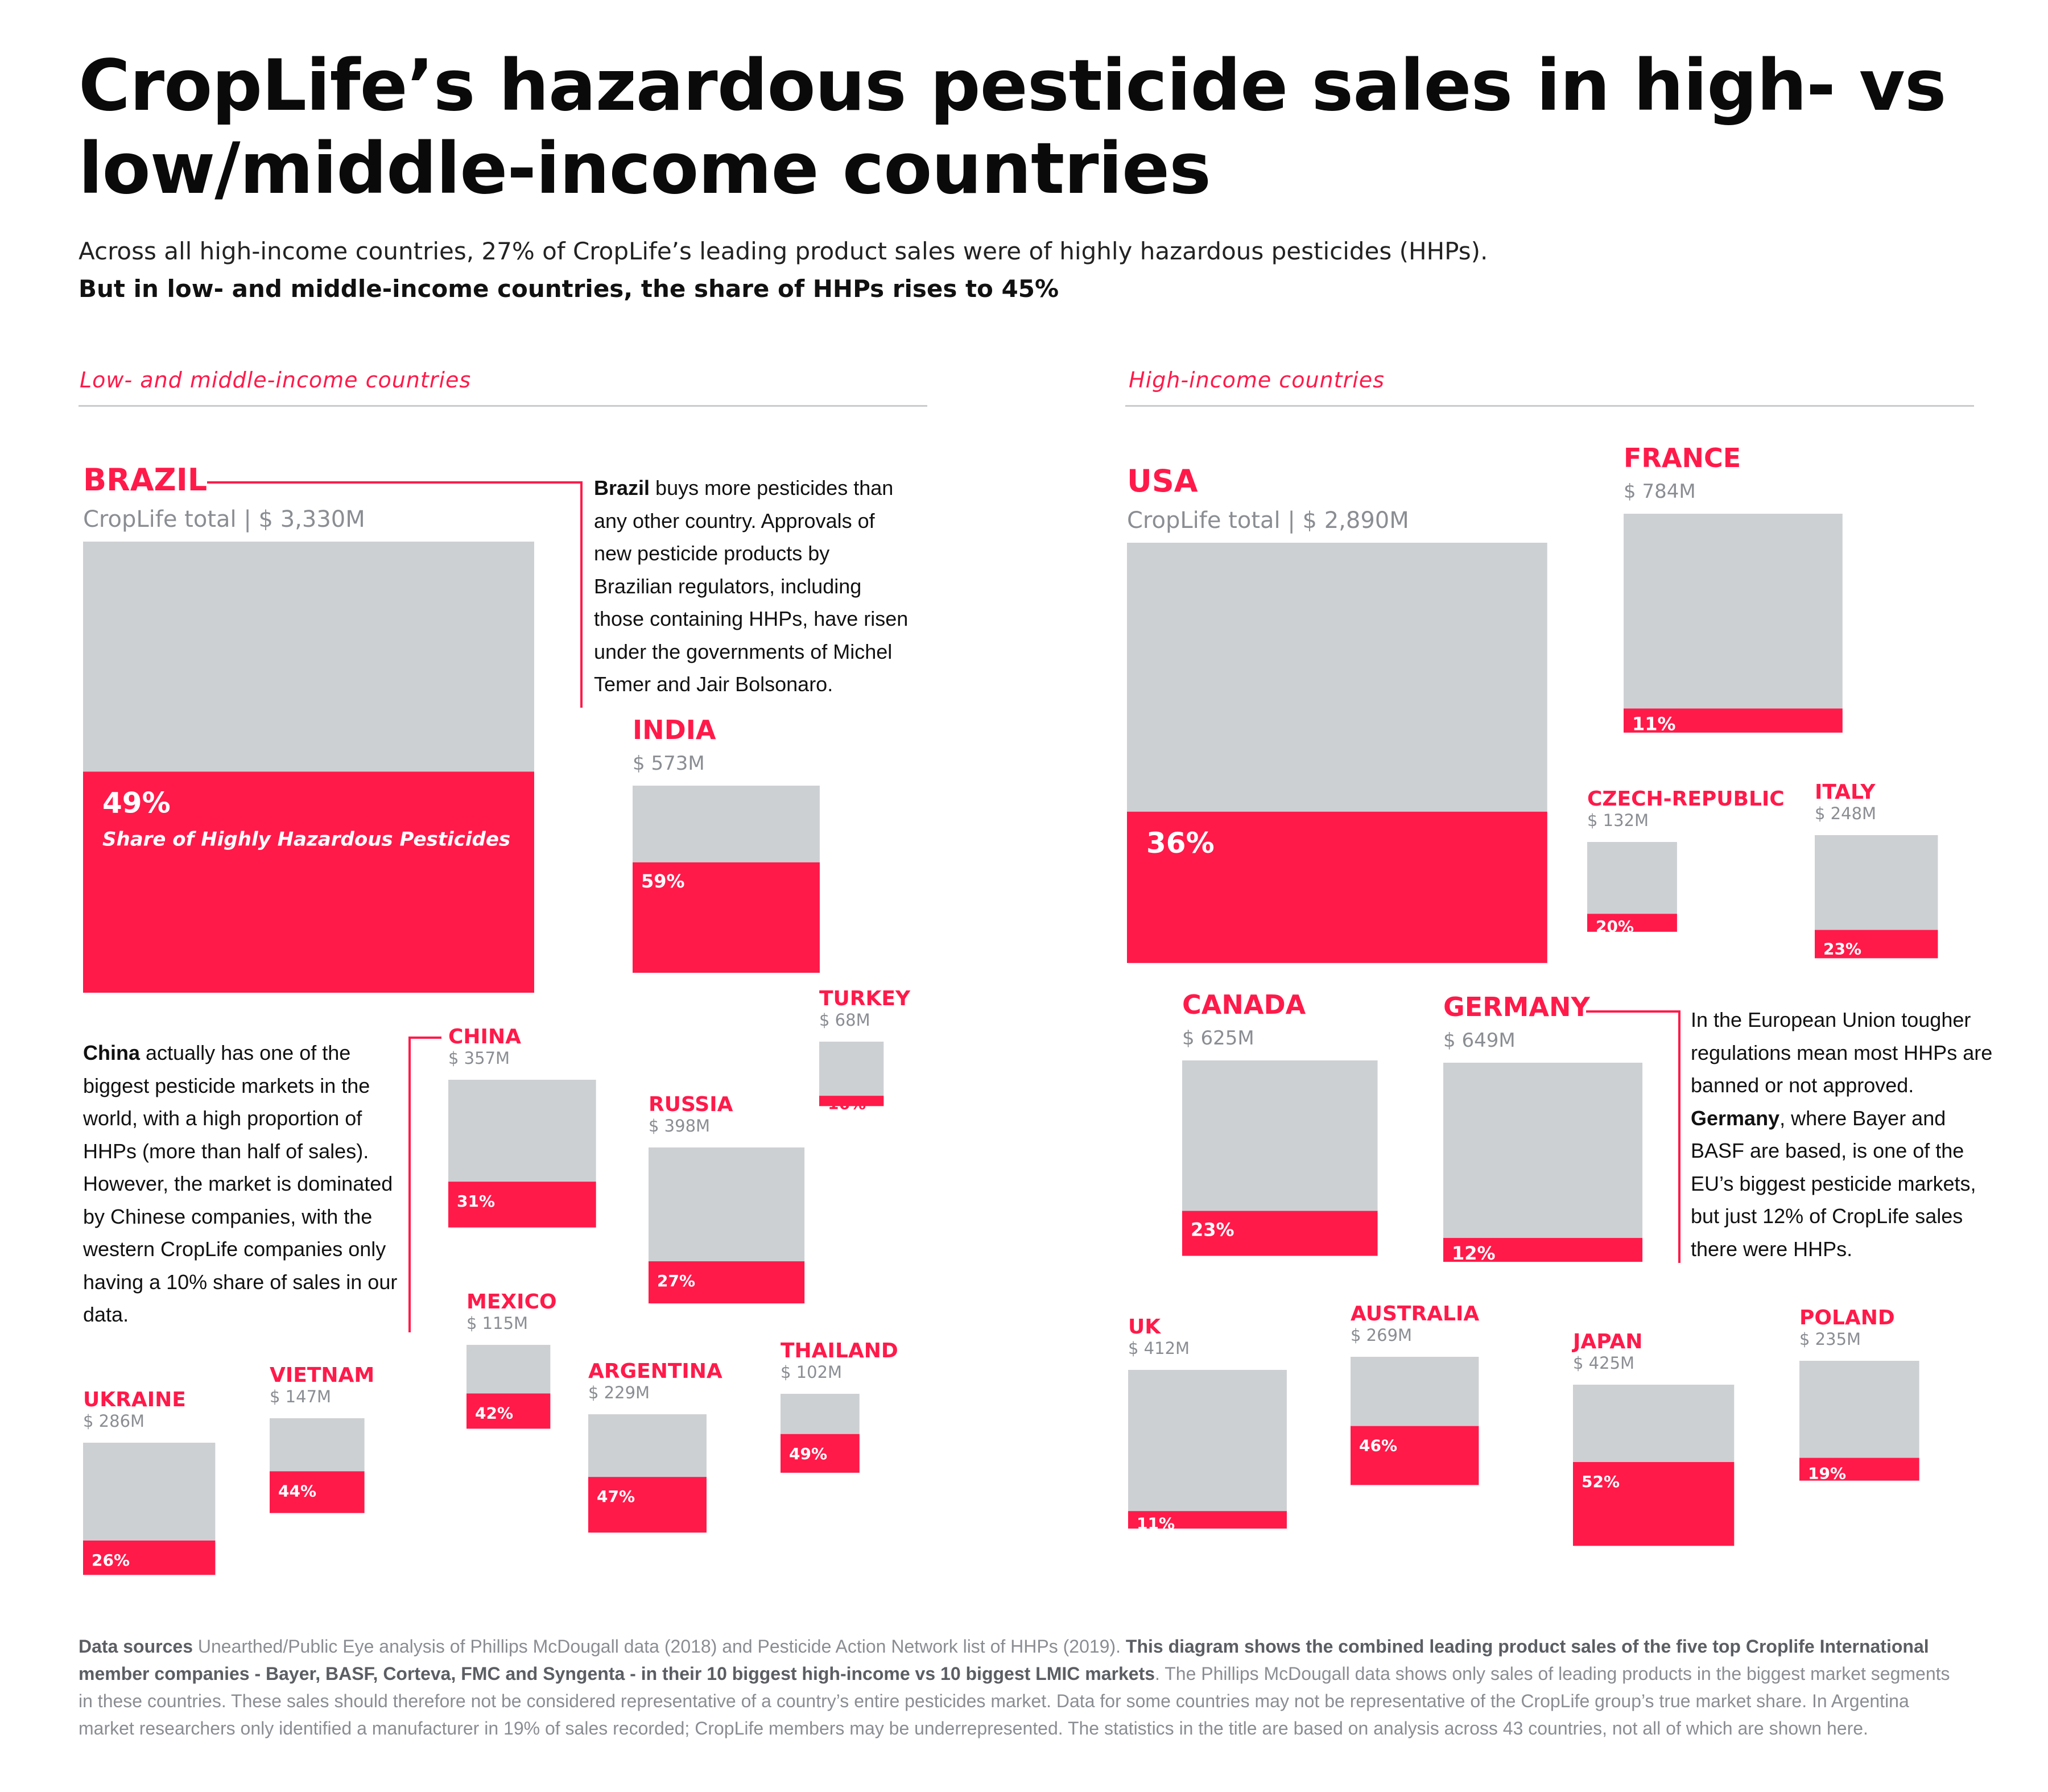  I want to click on turkey-hhp-percent-label: 16%, so click(847, 1103).